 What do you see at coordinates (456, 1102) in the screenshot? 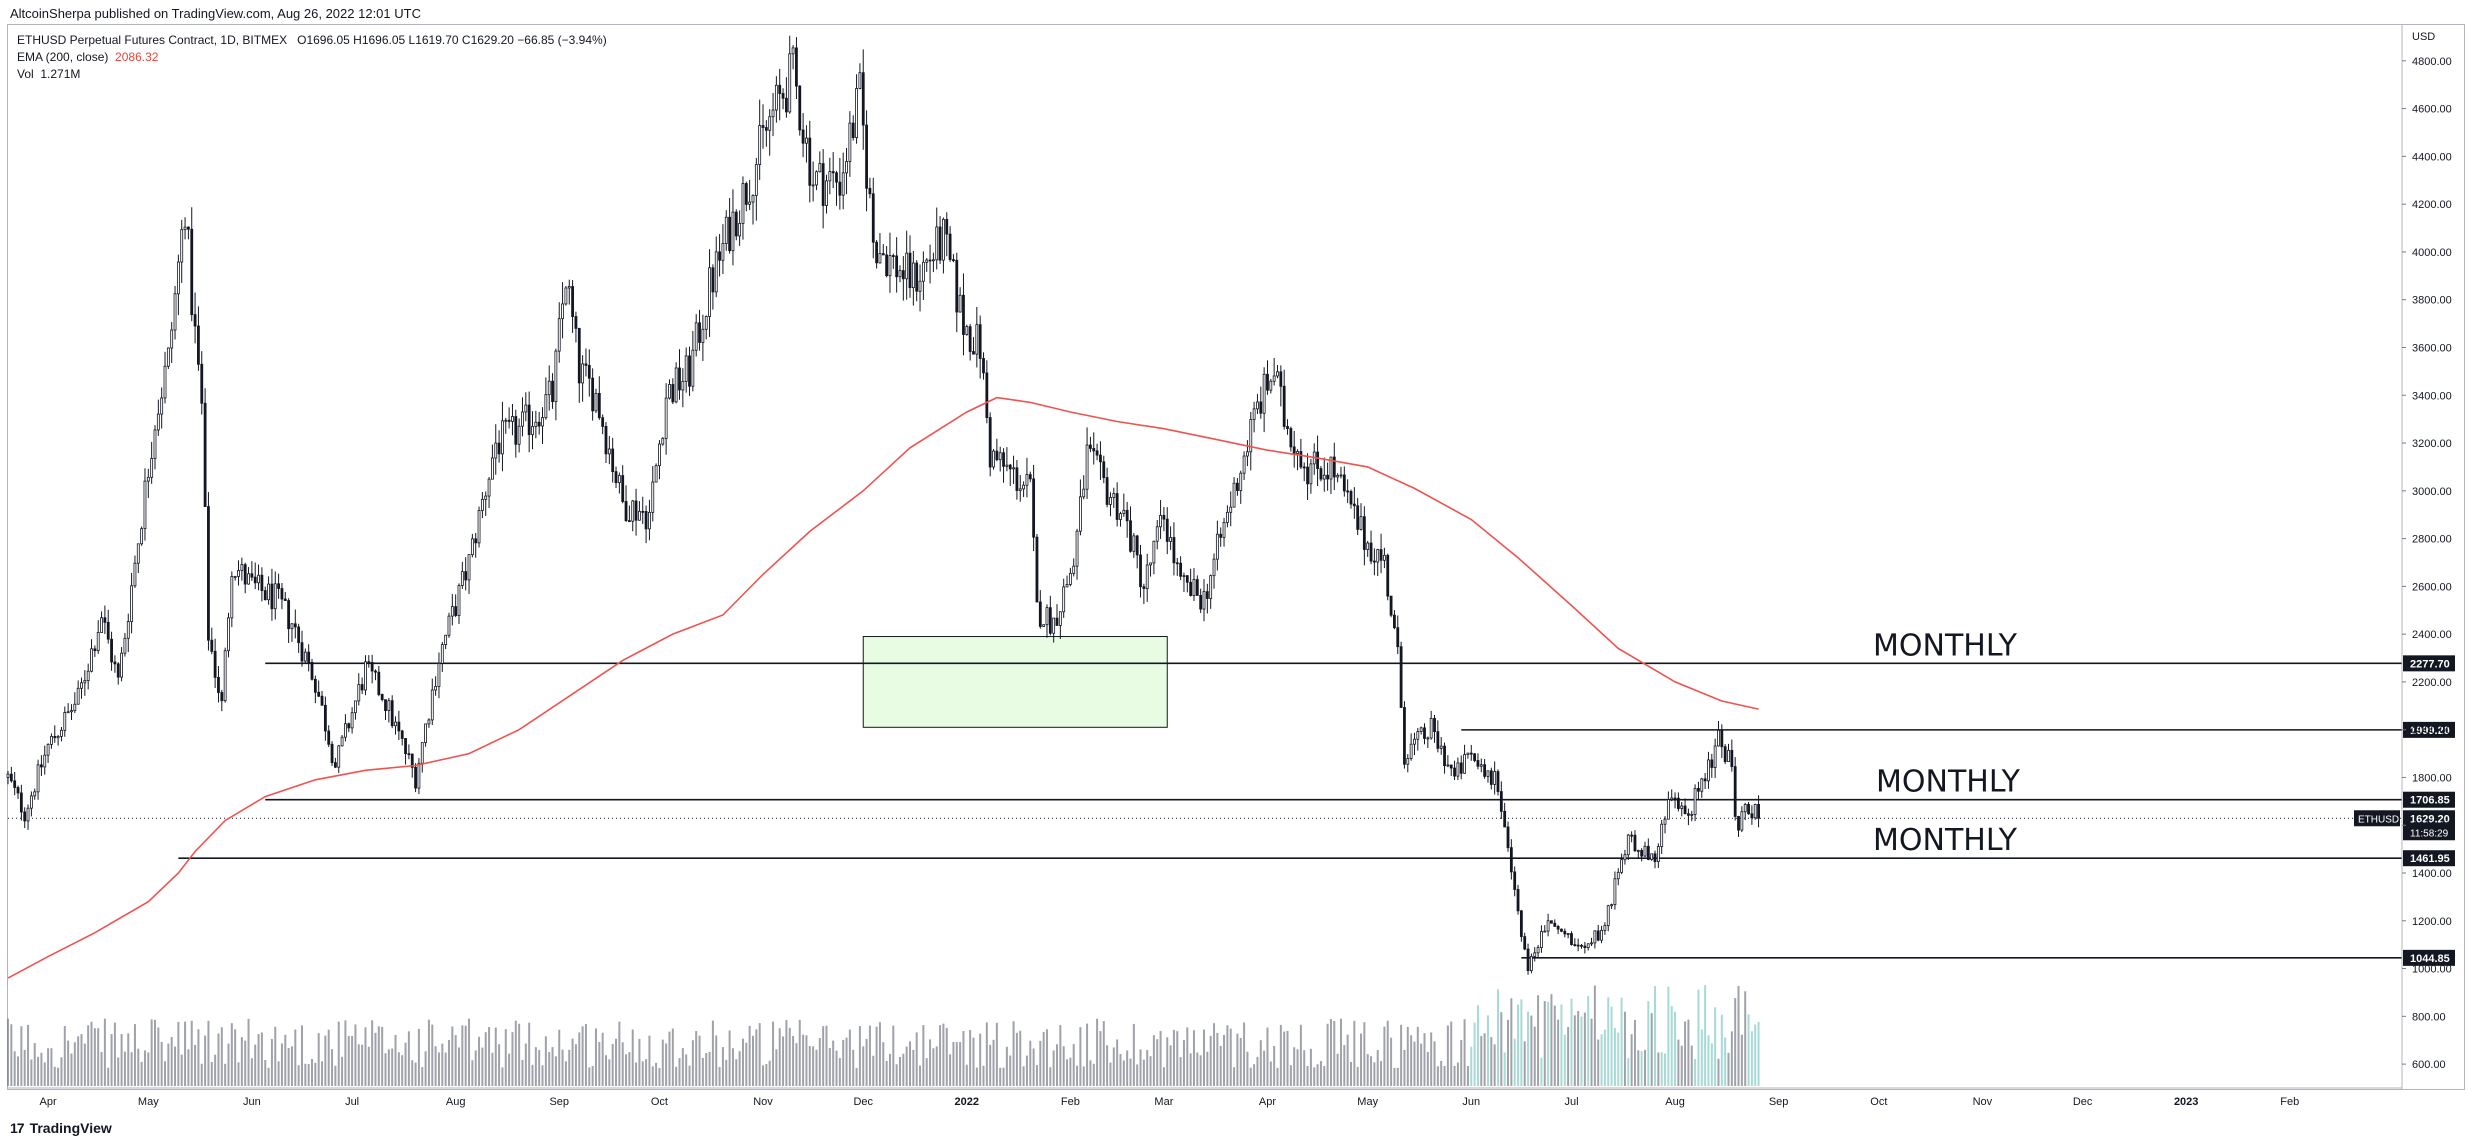
I see `x-tick-label: Aug` at bounding box center [456, 1102].